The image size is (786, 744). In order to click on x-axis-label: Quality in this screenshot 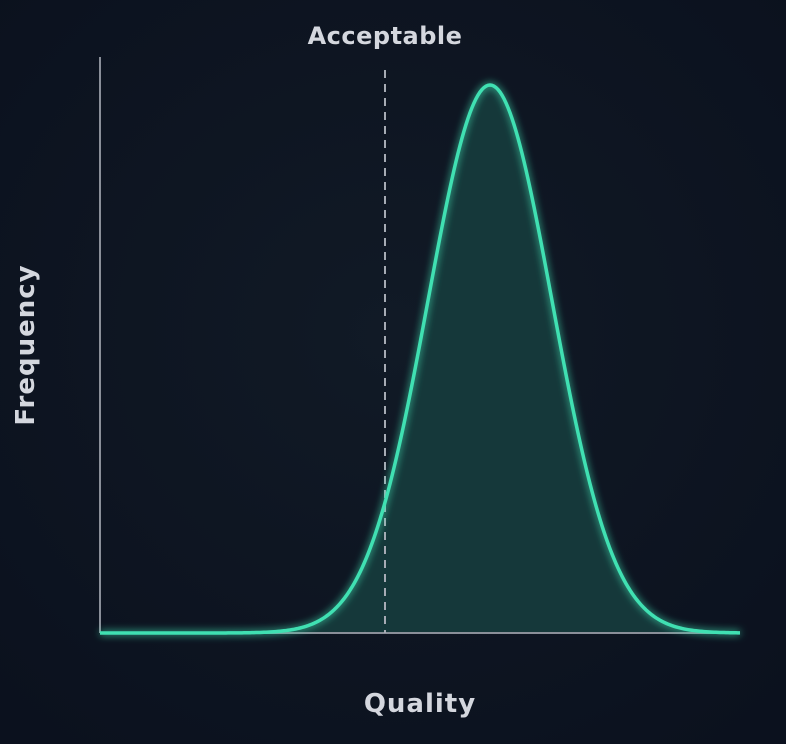, I will do `click(420, 704)`.